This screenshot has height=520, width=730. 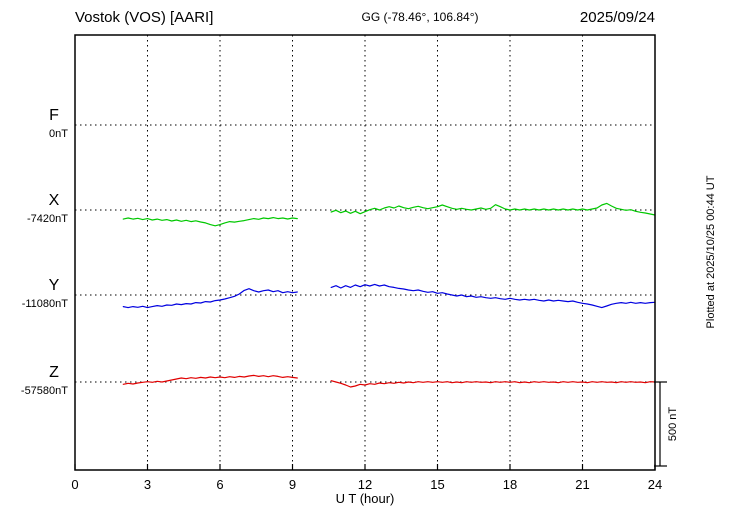 What do you see at coordinates (58, 134) in the screenshot?
I see `component-F-baseline-value: 0nT` at bounding box center [58, 134].